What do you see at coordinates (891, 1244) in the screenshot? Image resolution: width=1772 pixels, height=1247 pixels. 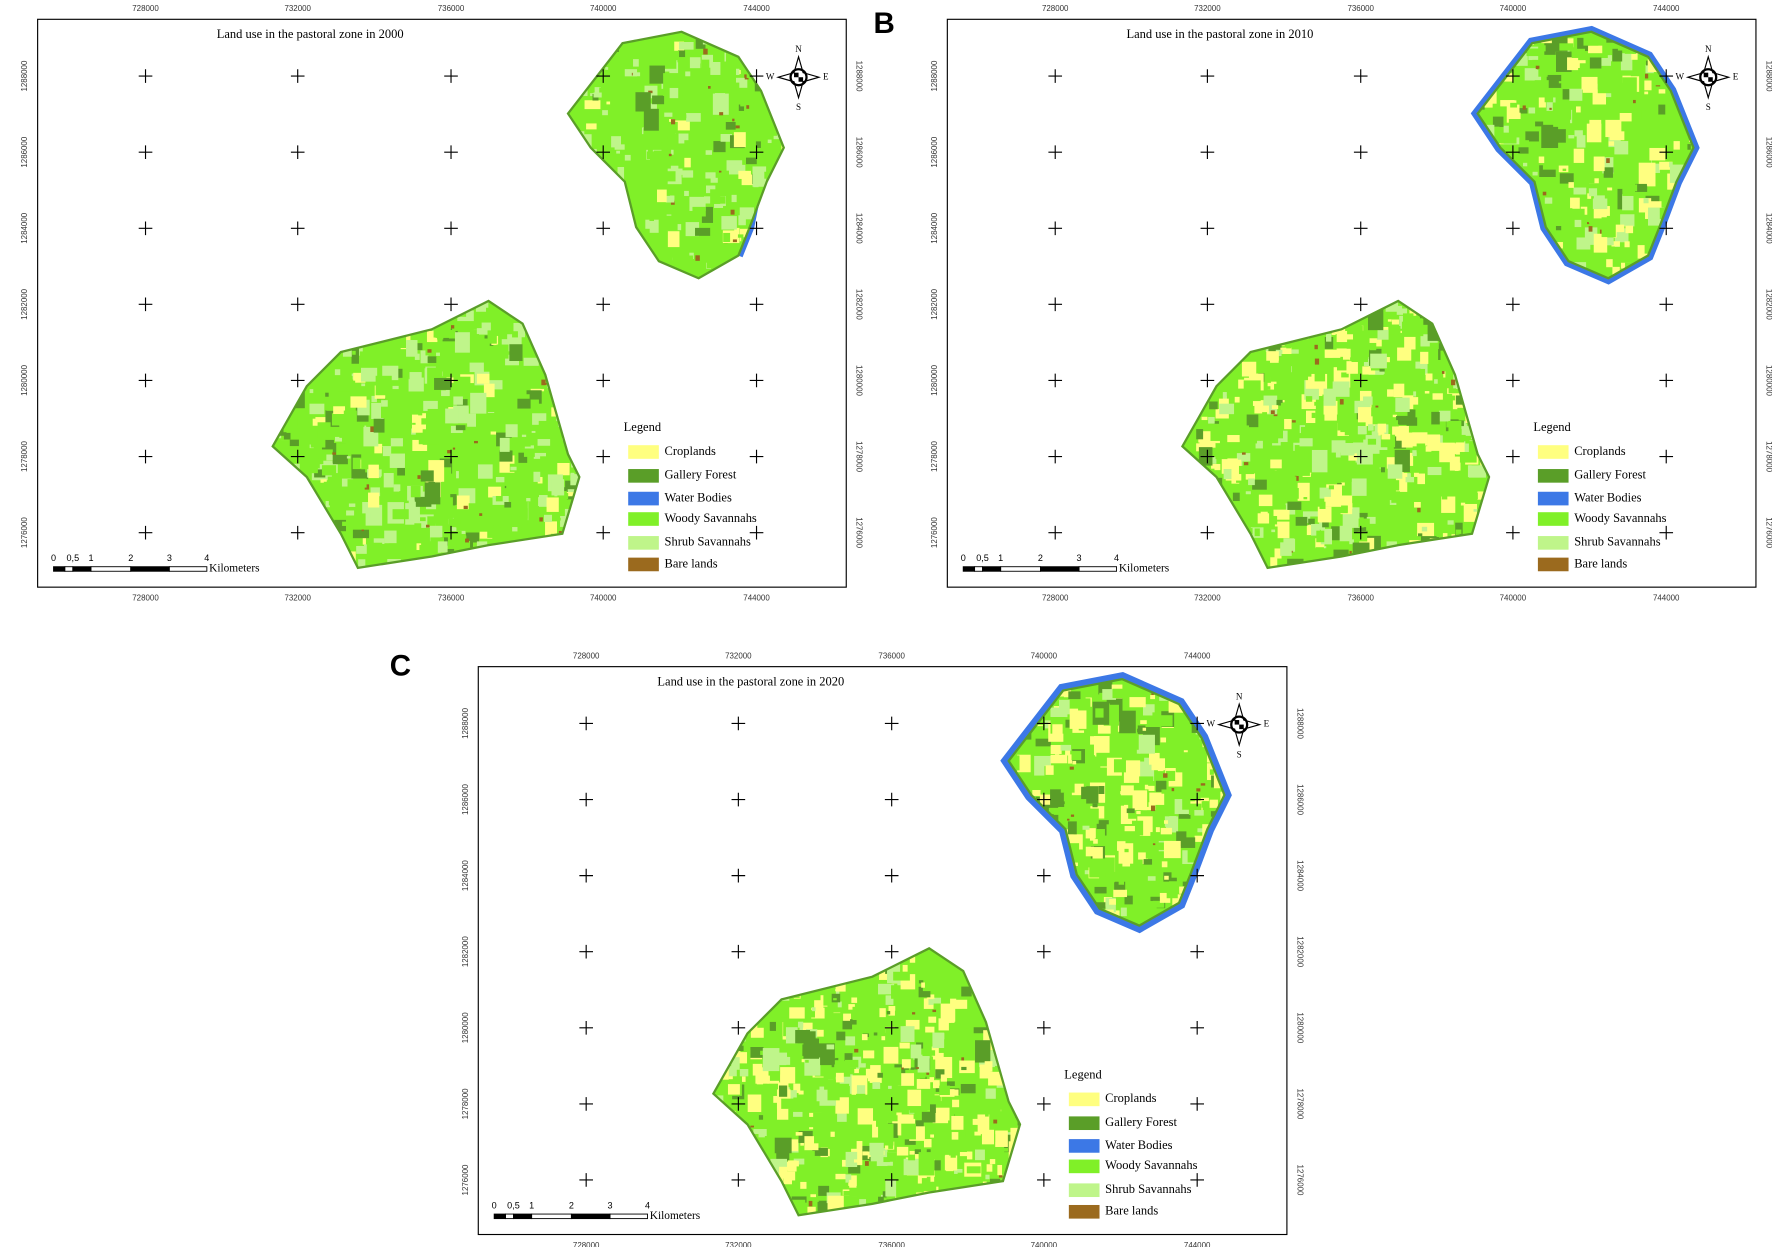 I see `x-tick-label: 736000` at bounding box center [891, 1244].